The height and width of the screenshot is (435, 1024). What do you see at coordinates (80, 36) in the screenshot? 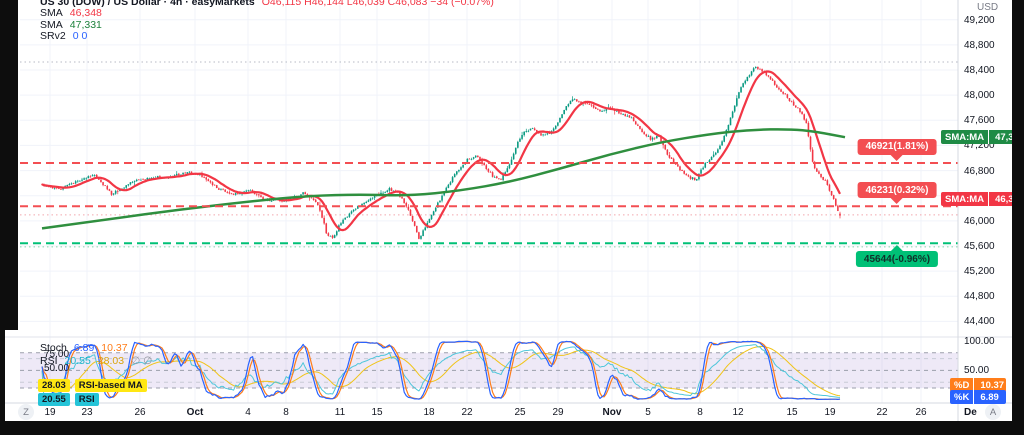
I see `indicator-value: 0 0` at bounding box center [80, 36].